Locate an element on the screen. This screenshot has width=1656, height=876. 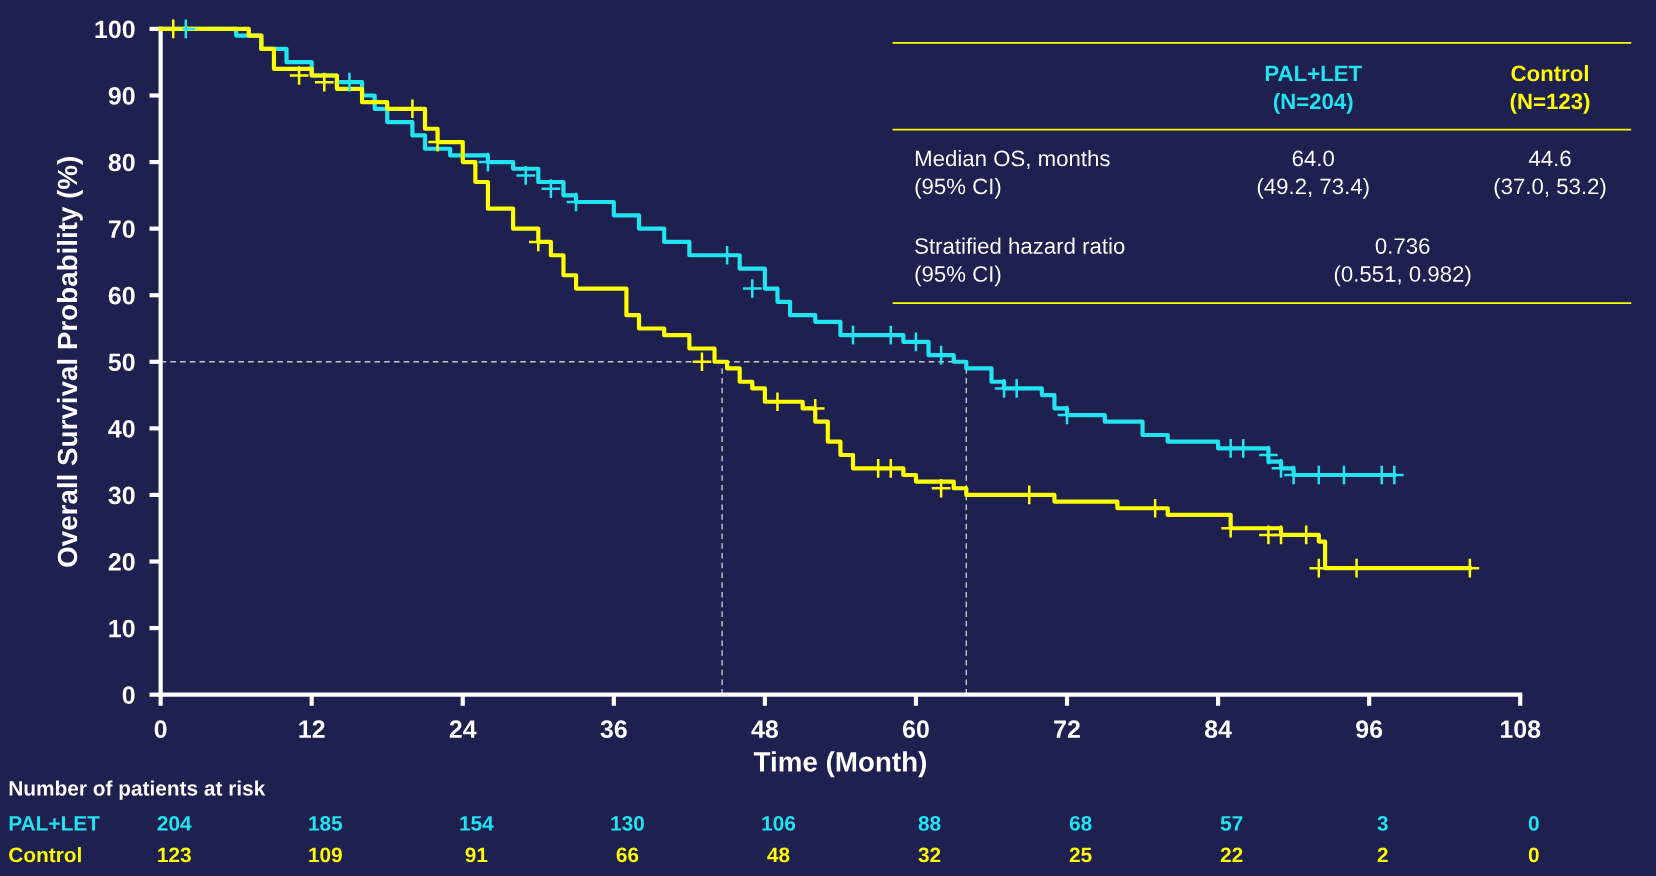
annotation: Stratified hazard ratio (95% CI) is located at coordinates (1020, 262).